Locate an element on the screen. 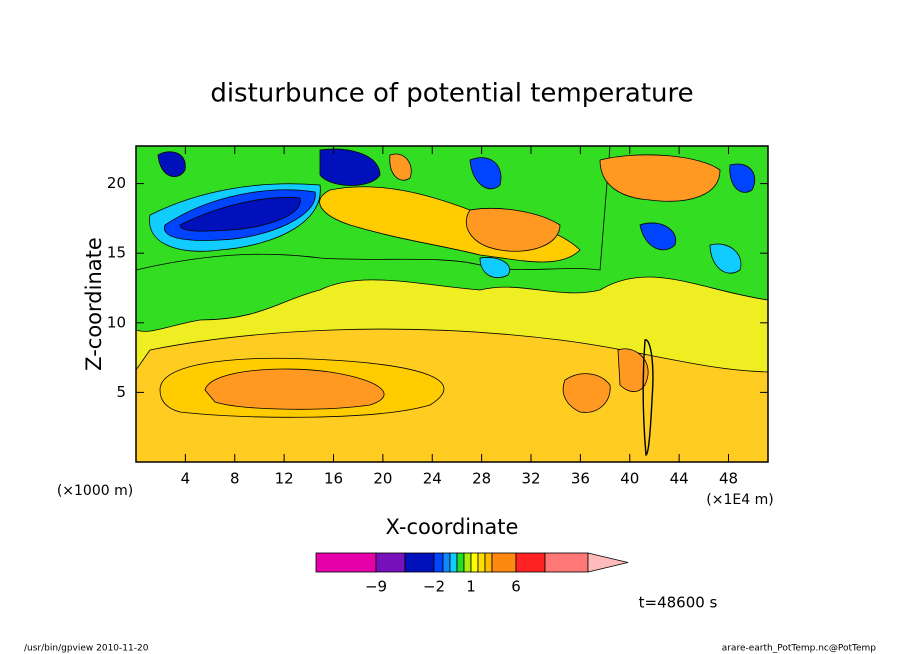 The height and width of the screenshot is (654, 904). y-tick-label: 5 is located at coordinates (121, 392).